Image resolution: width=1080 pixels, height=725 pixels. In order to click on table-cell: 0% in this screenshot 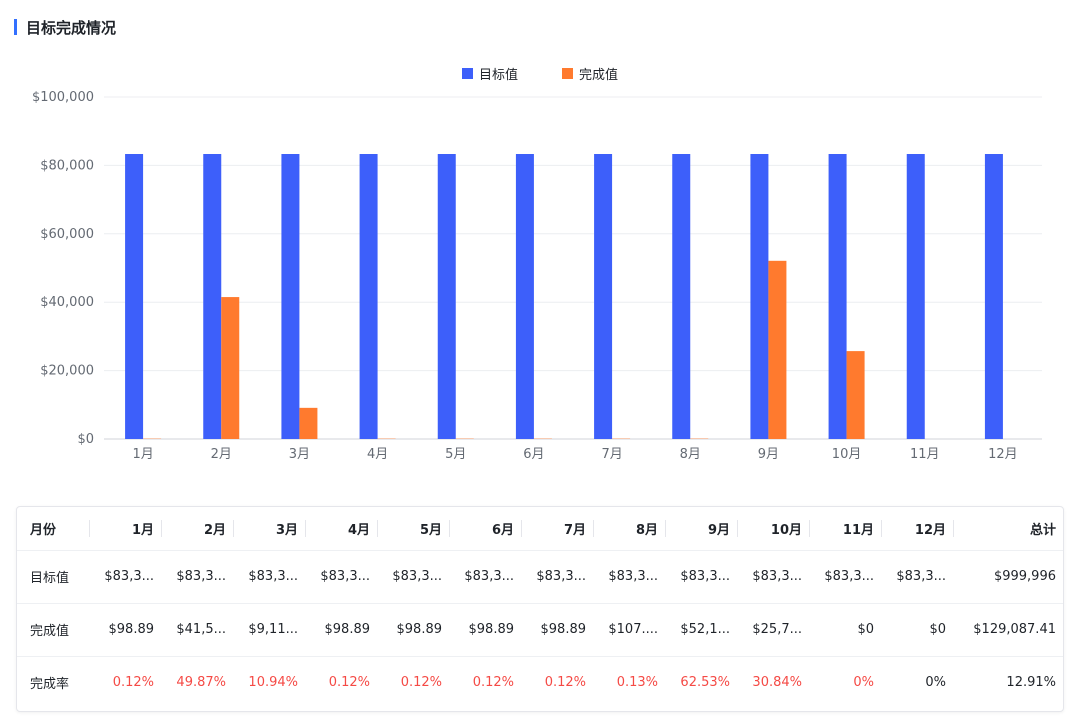, I will do `click(863, 683)`.